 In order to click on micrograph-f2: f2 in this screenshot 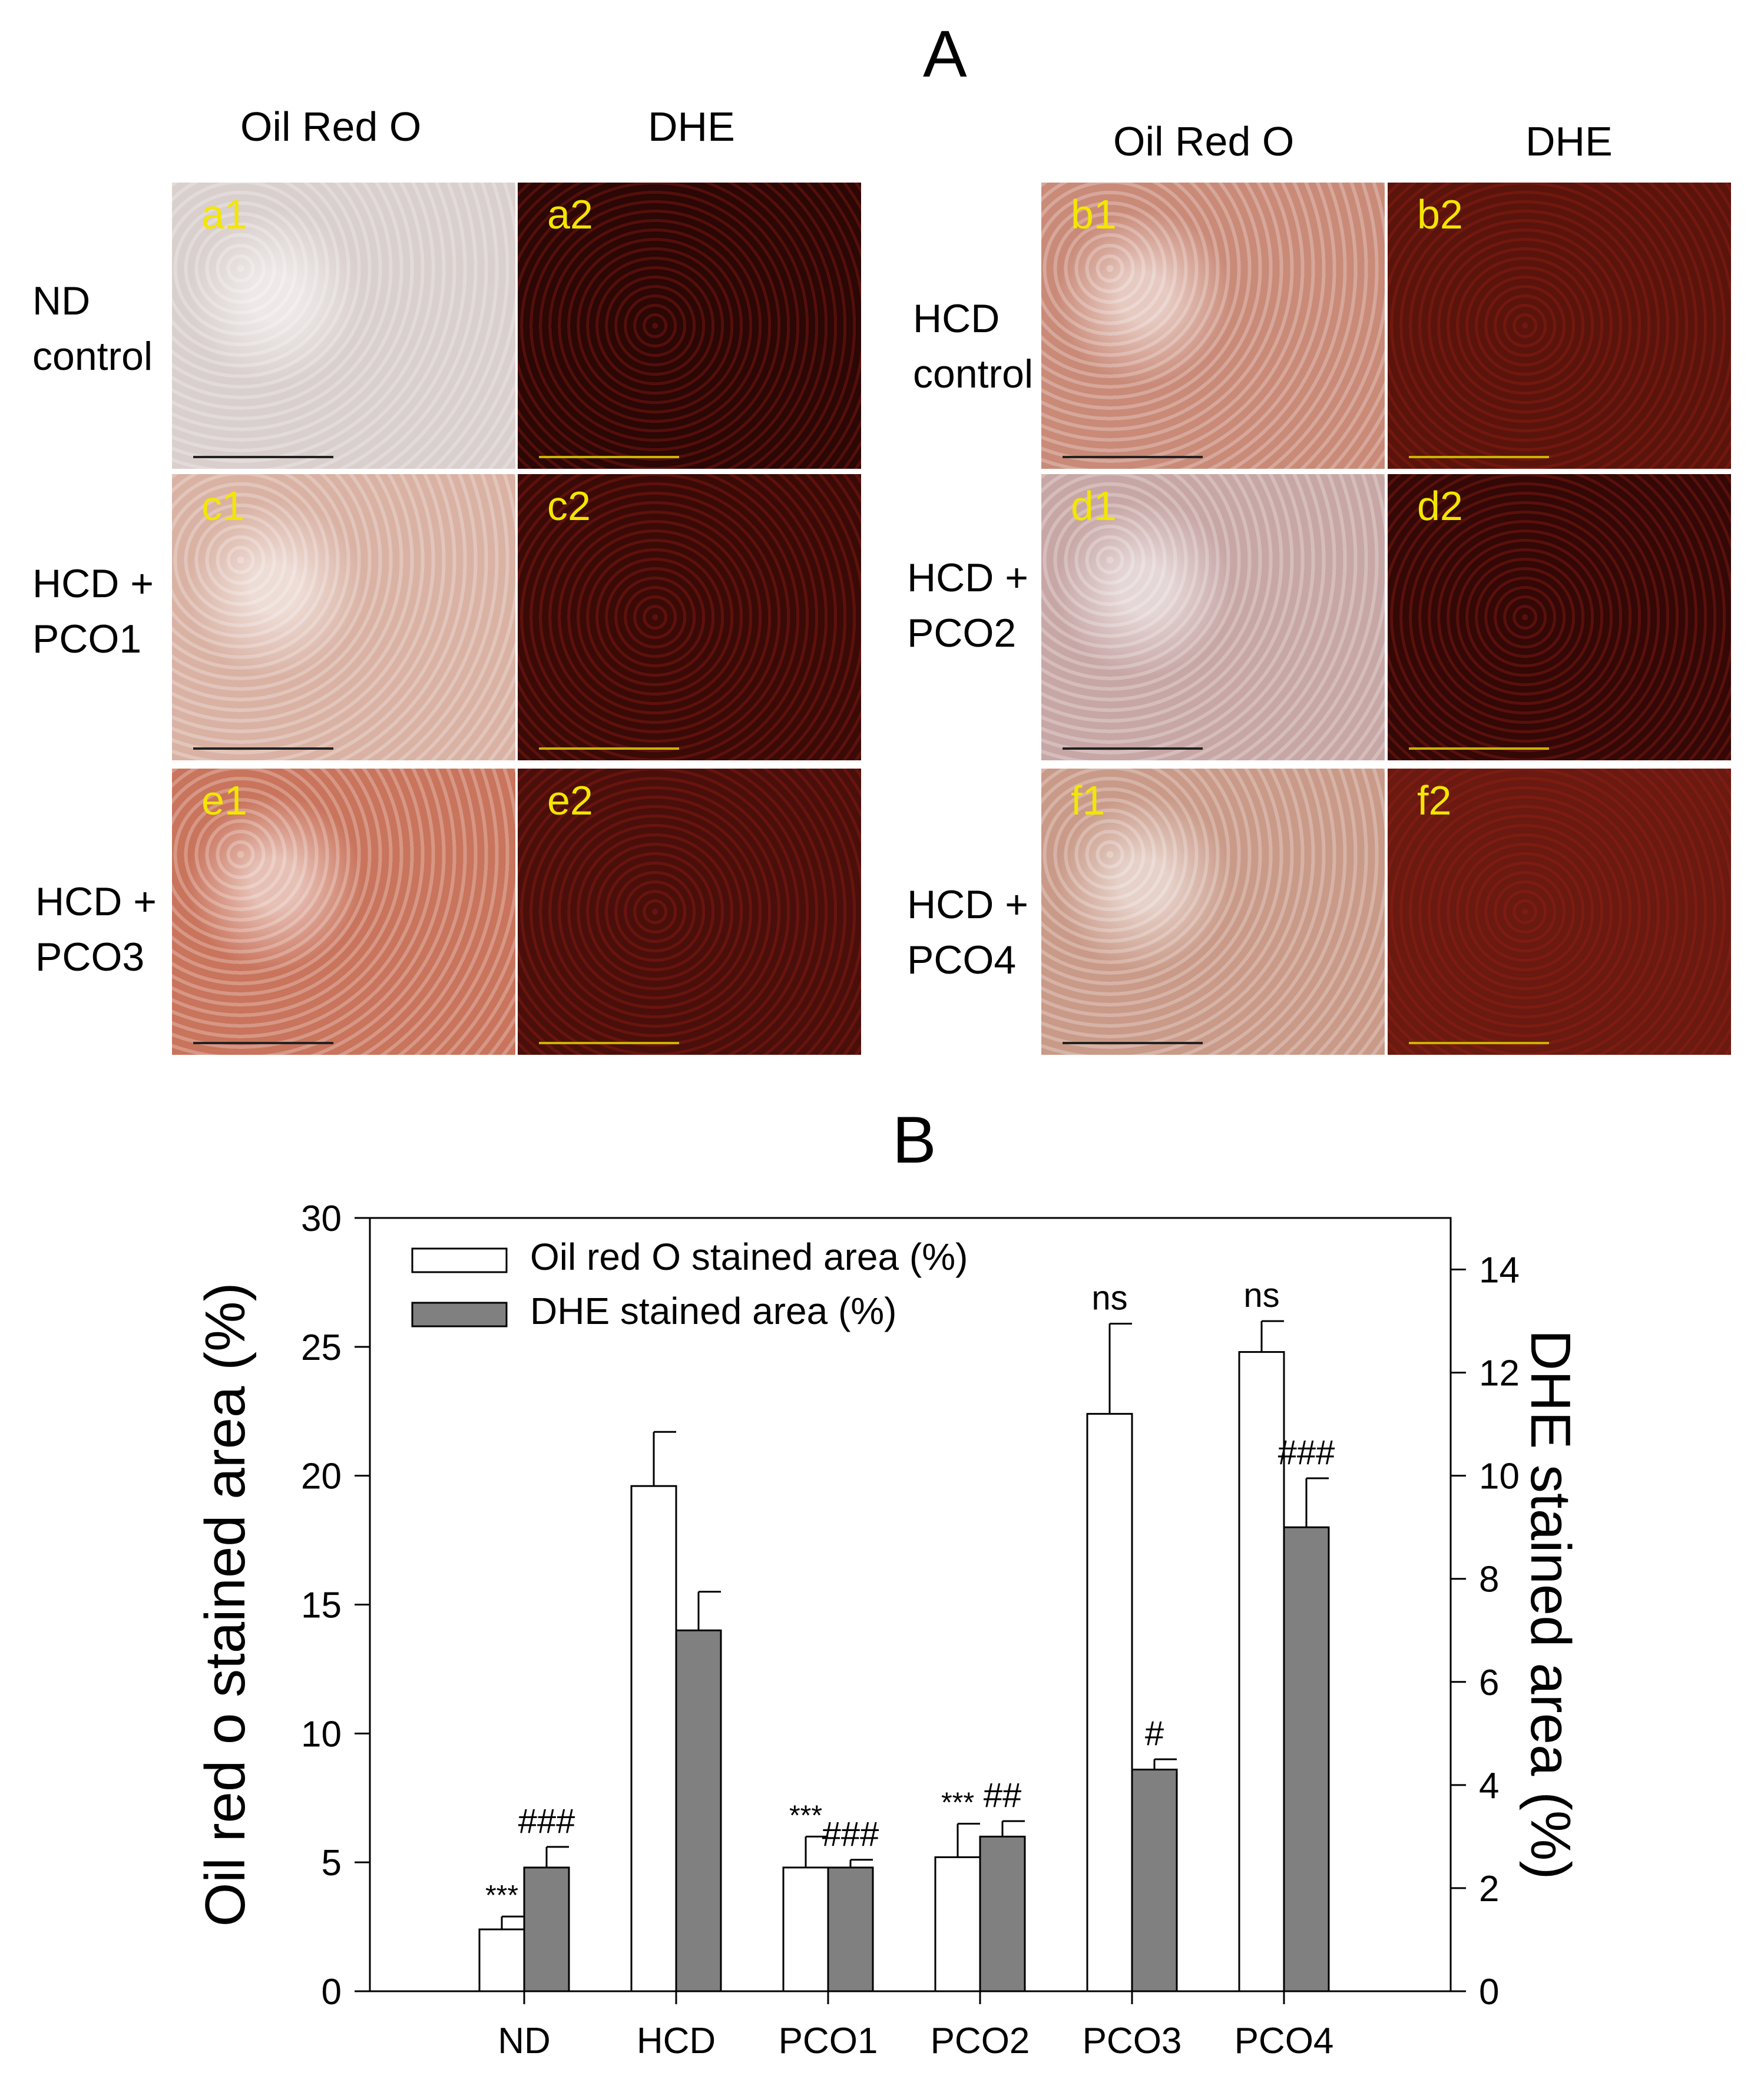, I will do `click(1559, 912)`.